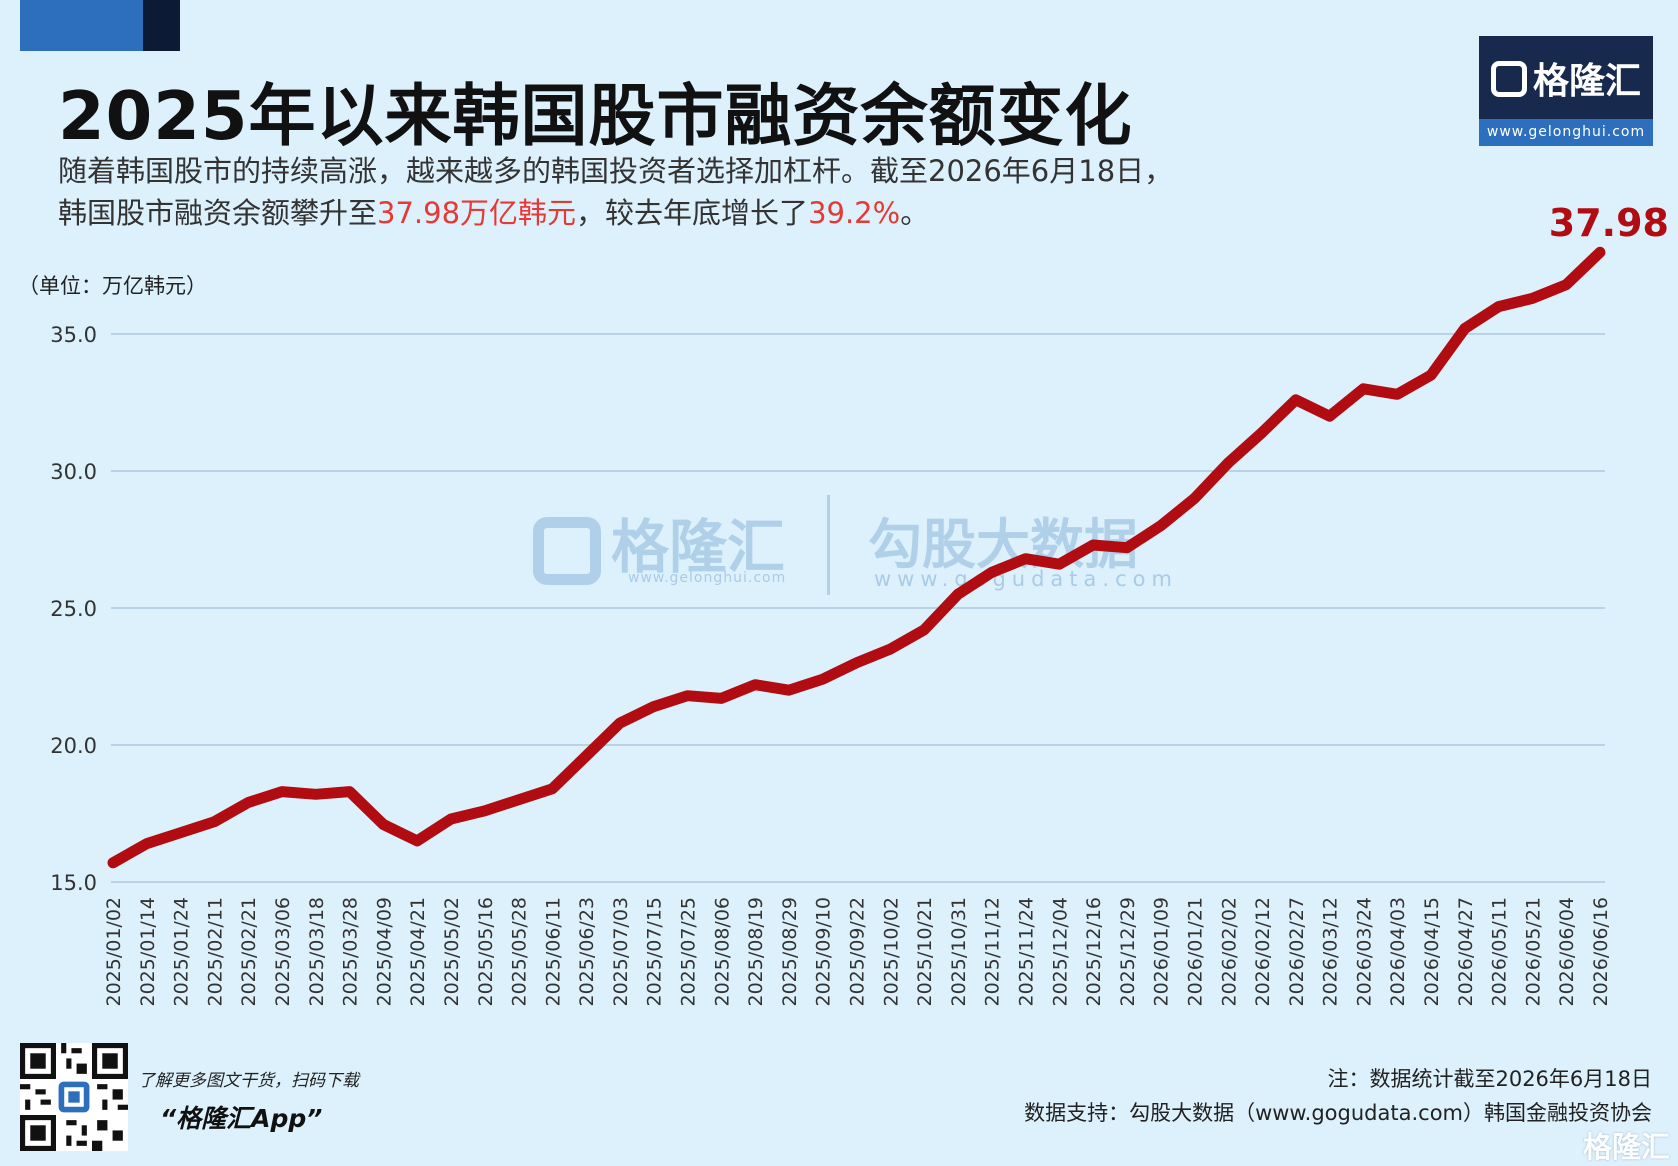 The width and height of the screenshot is (1678, 1166). What do you see at coordinates (828, 545) in the screenshot?
I see `watermark-divider` at bounding box center [828, 545].